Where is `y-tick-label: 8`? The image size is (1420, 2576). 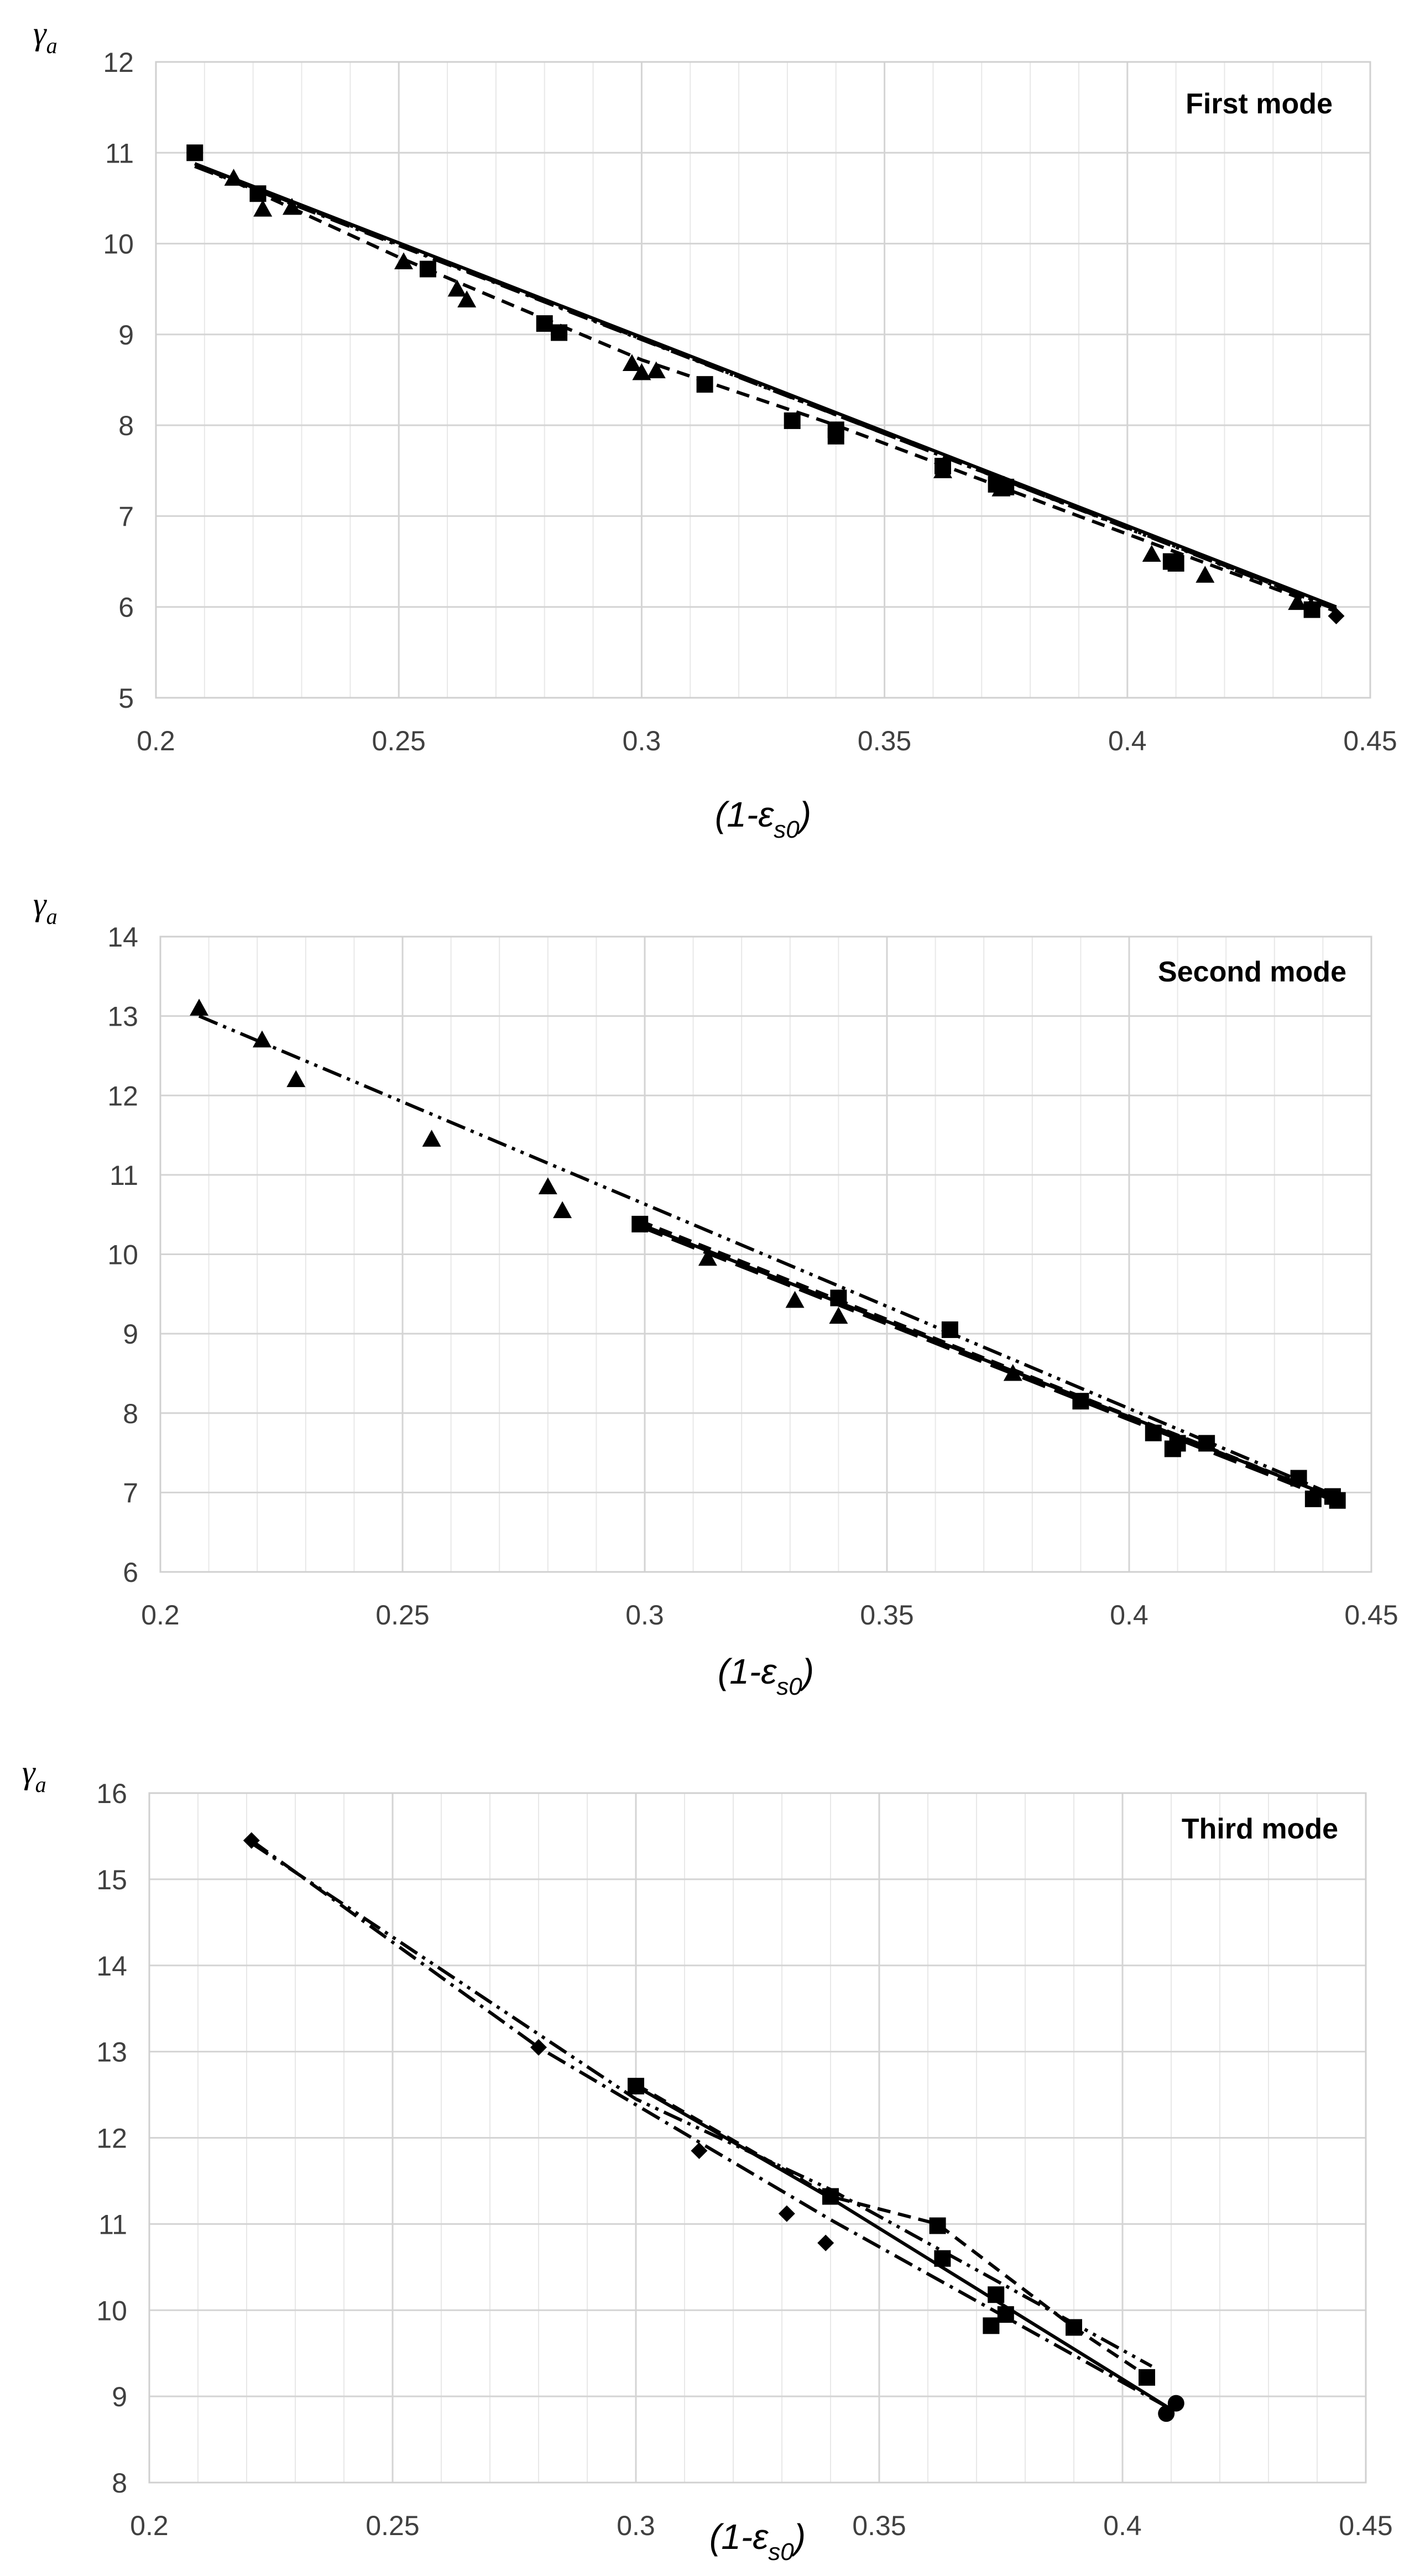 y-tick-label: 8 is located at coordinates (126, 425).